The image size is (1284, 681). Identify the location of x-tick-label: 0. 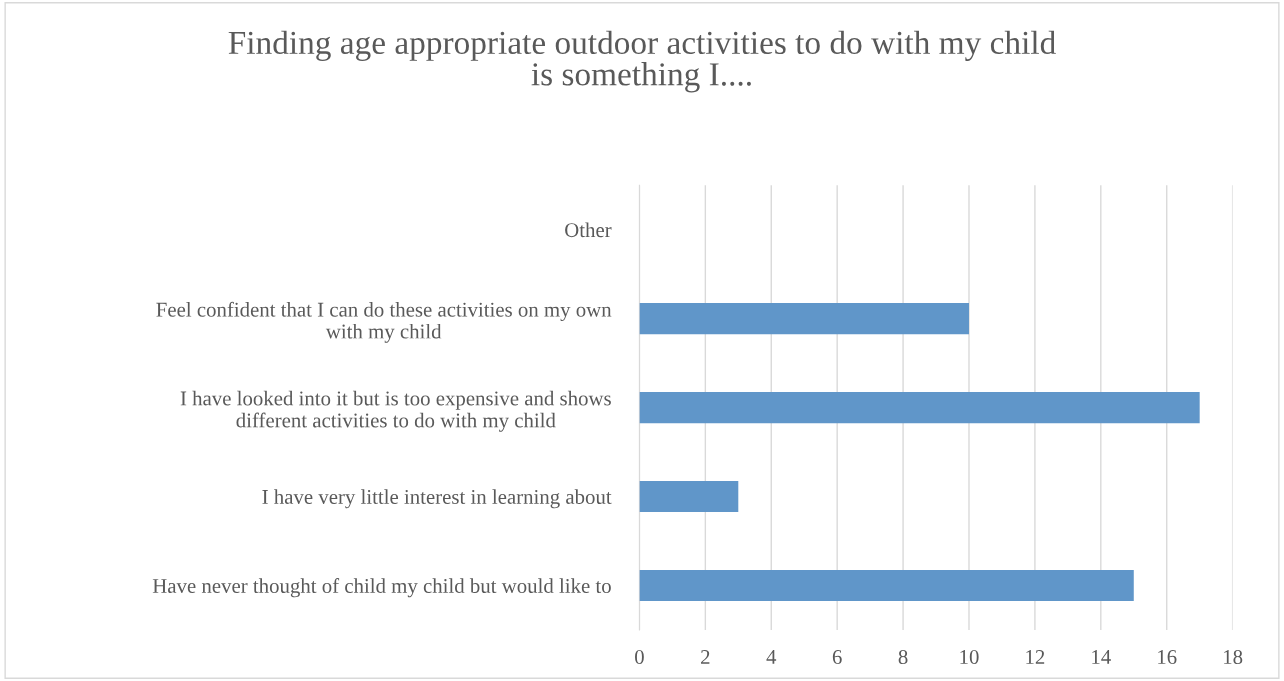
(639, 657).